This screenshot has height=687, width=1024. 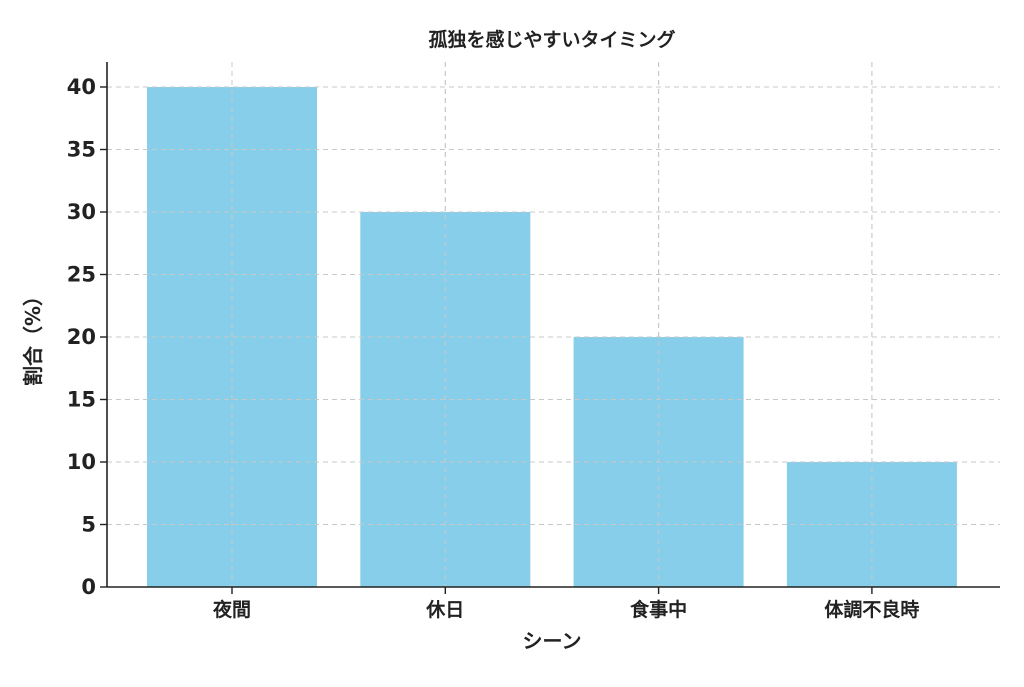 What do you see at coordinates (88, 587) in the screenshot?
I see `y-tick-label: 0` at bounding box center [88, 587].